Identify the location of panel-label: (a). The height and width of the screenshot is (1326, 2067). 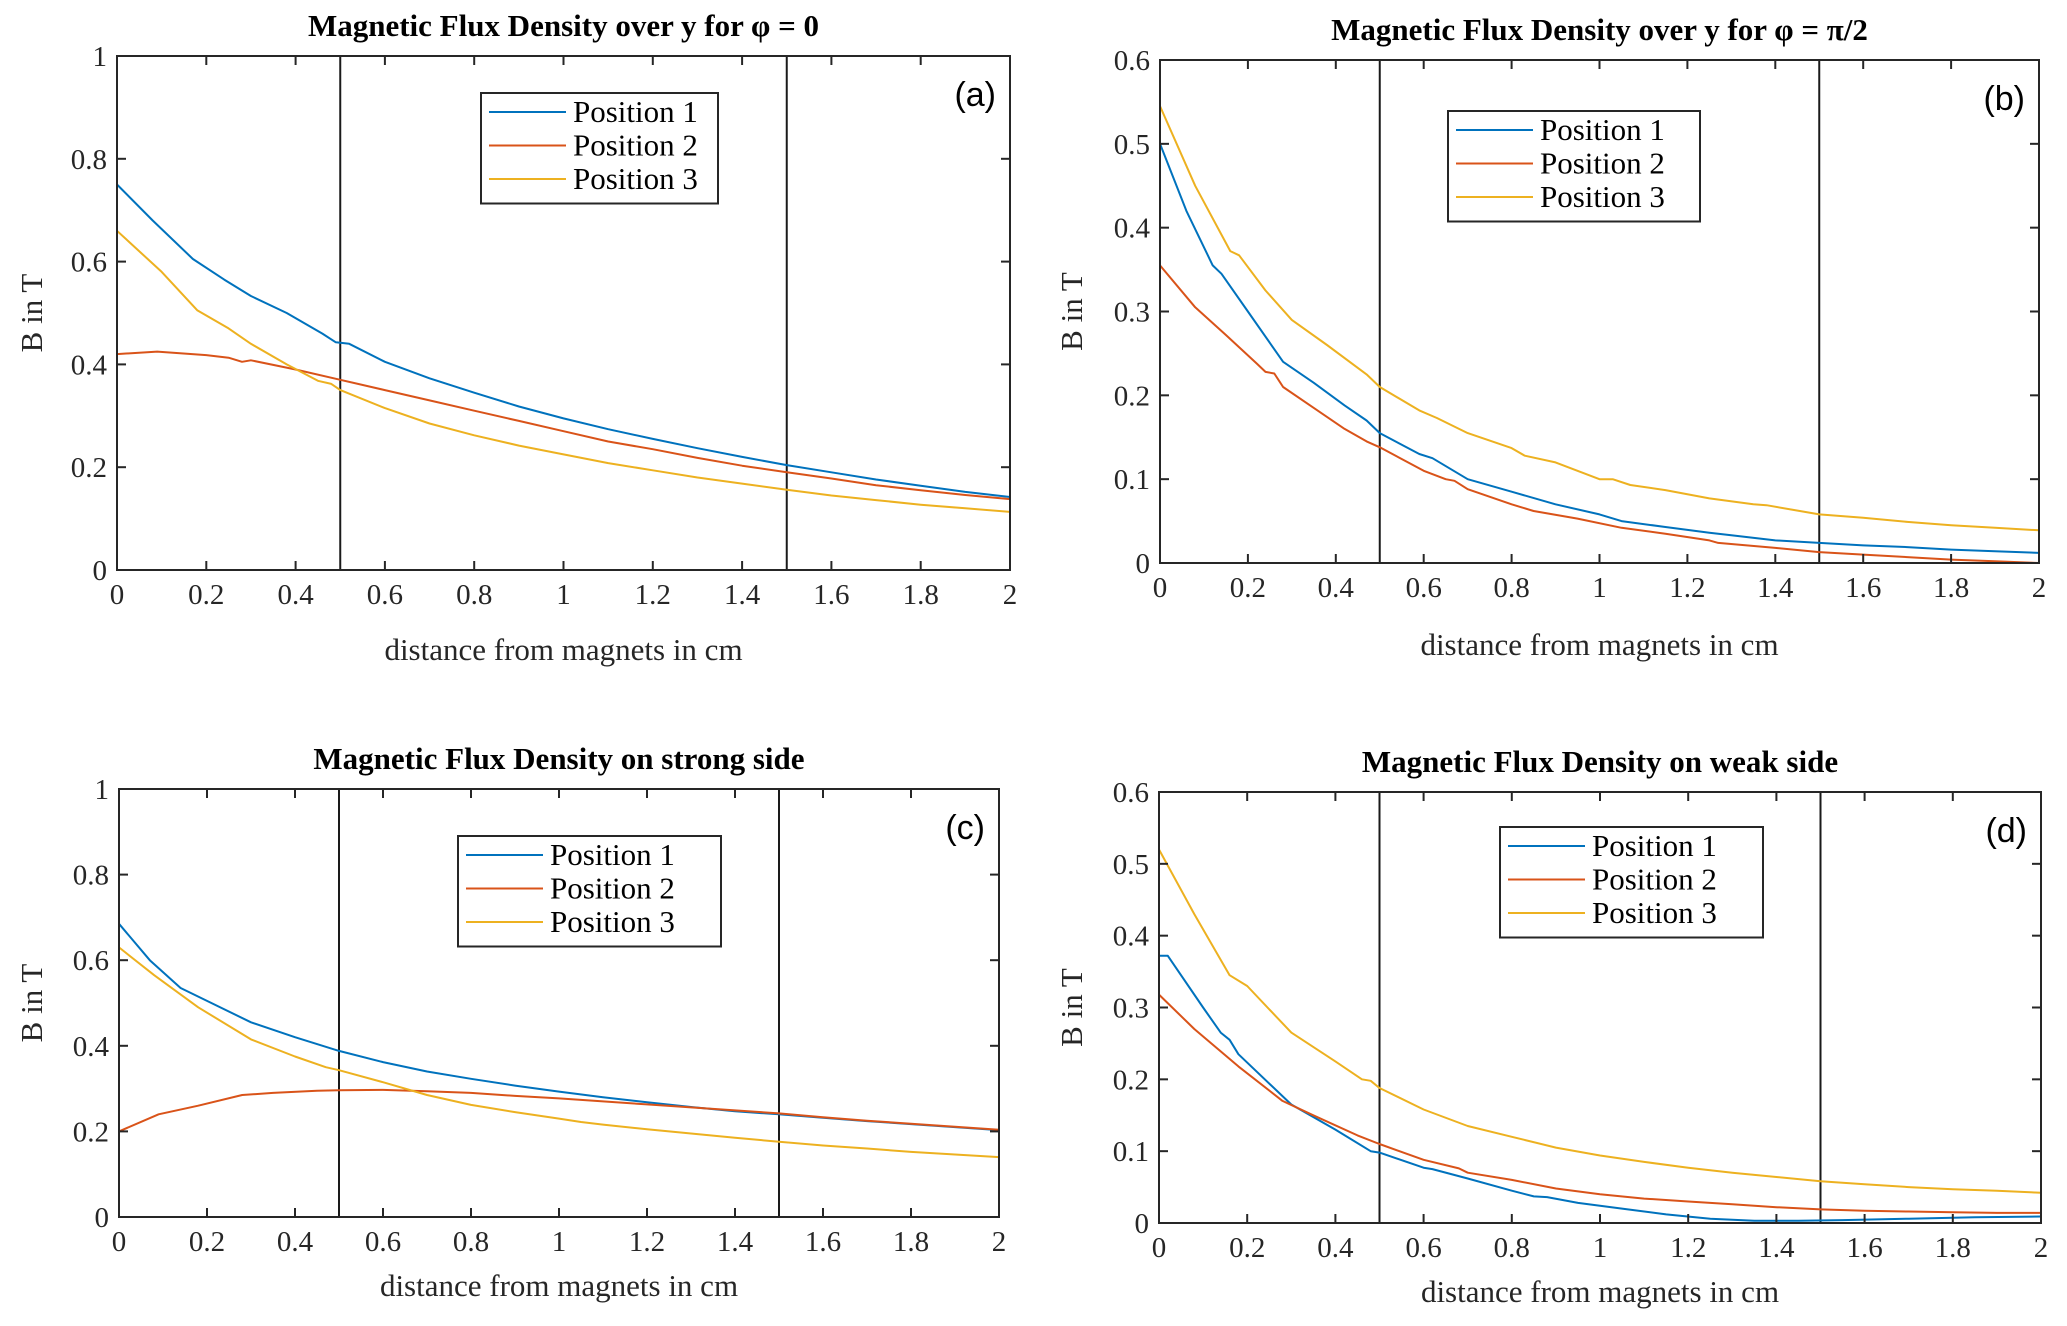
(975, 95).